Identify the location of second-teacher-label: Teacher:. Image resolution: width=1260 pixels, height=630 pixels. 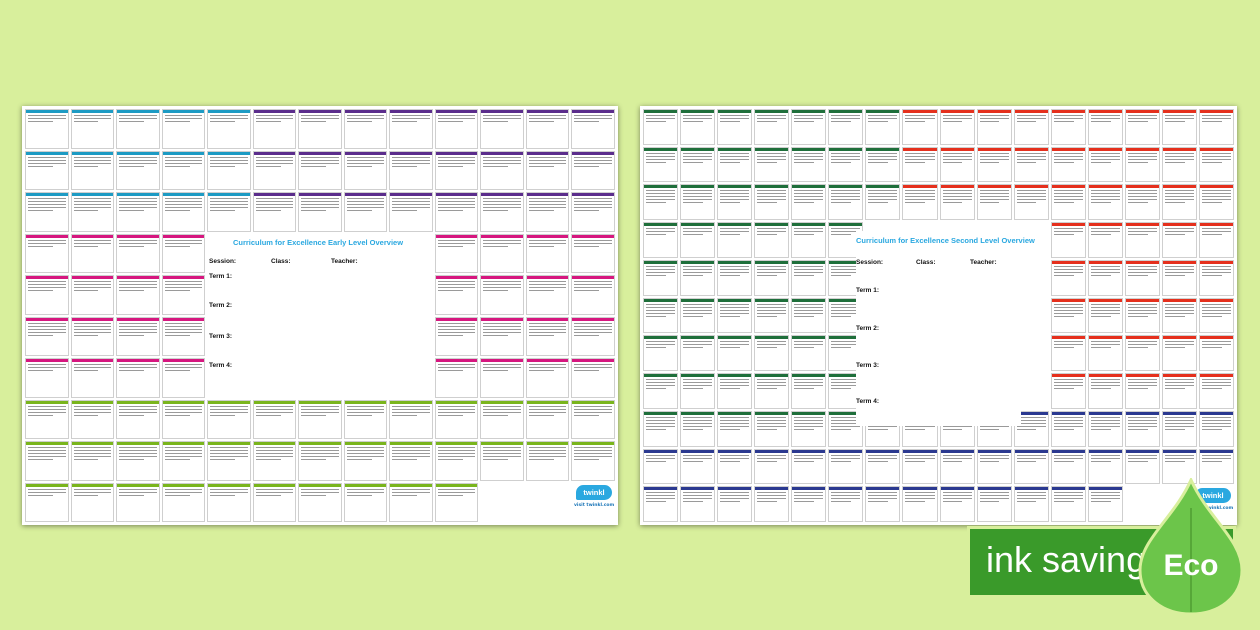
(983, 262).